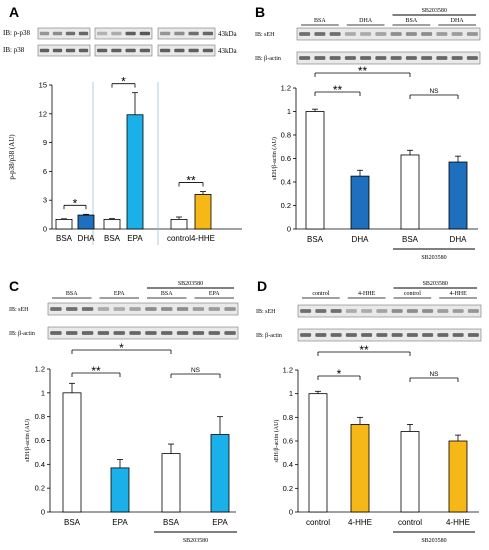 The image size is (489, 550). I want to click on inhibitor-label: SB203580, so click(195, 541).